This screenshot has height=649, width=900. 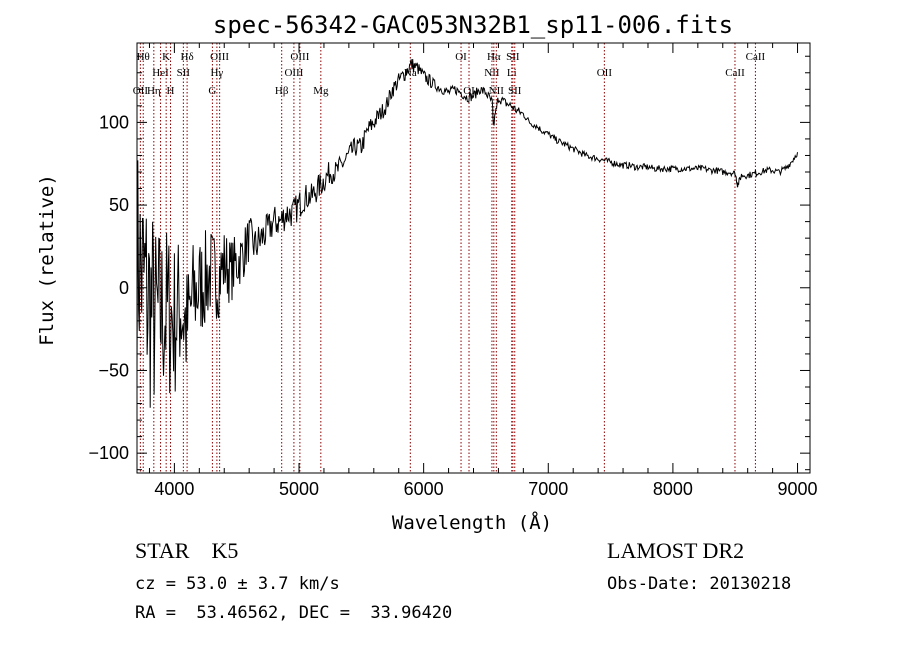 I want to click on spectral-line-label: K, so click(x=166, y=57).